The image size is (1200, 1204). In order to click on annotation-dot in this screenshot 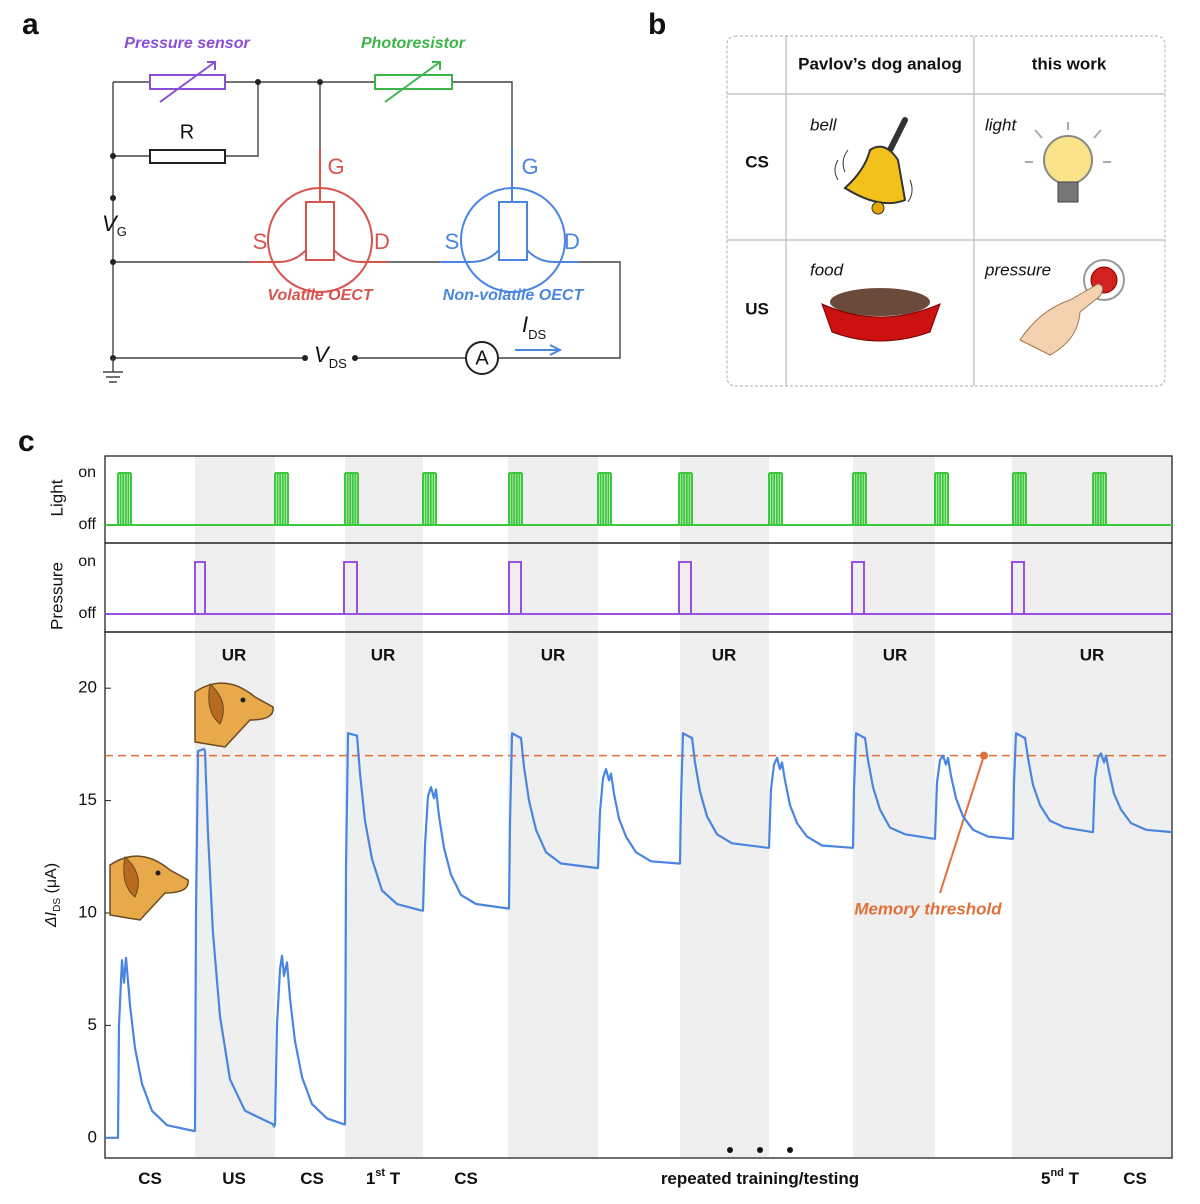, I will do `click(984, 755)`.